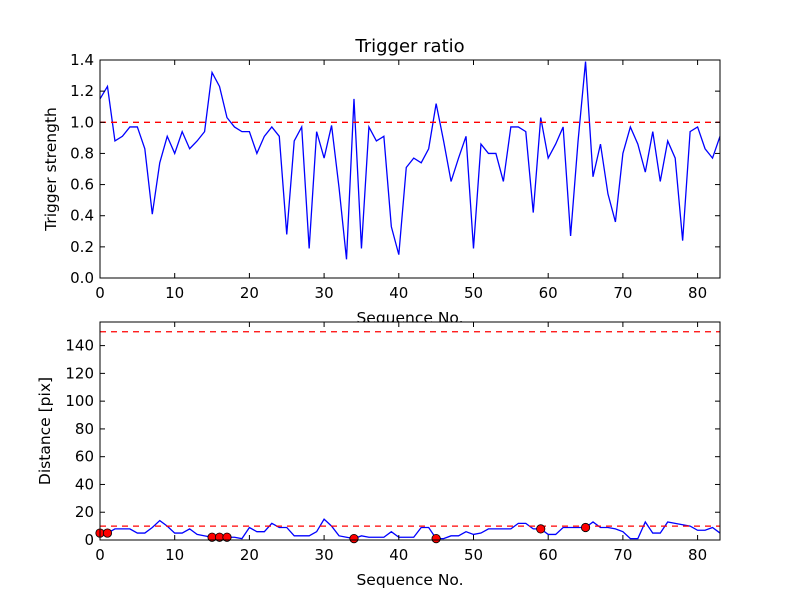 This screenshot has height=600, width=800. What do you see at coordinates (79, 401) in the screenshot?
I see `y-tick-label: 100` at bounding box center [79, 401].